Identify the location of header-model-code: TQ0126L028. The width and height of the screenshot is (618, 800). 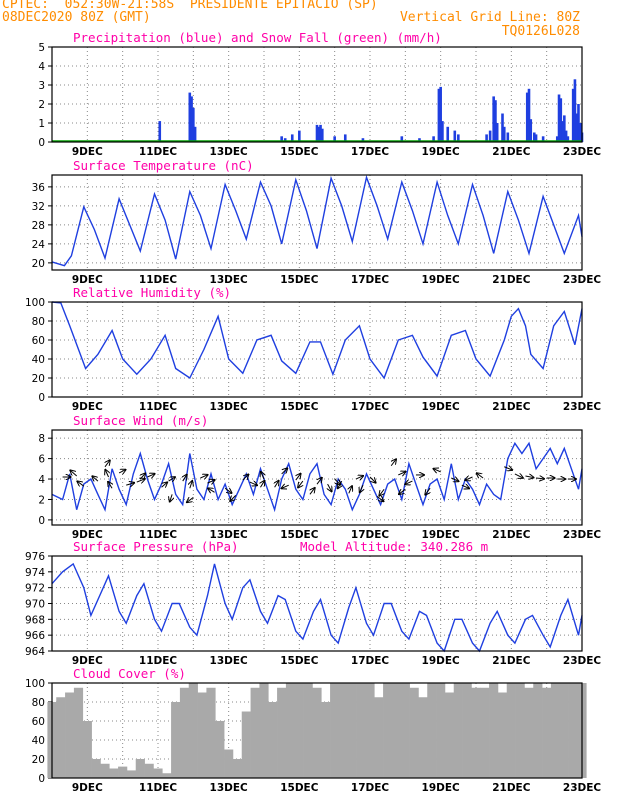
(540, 31).